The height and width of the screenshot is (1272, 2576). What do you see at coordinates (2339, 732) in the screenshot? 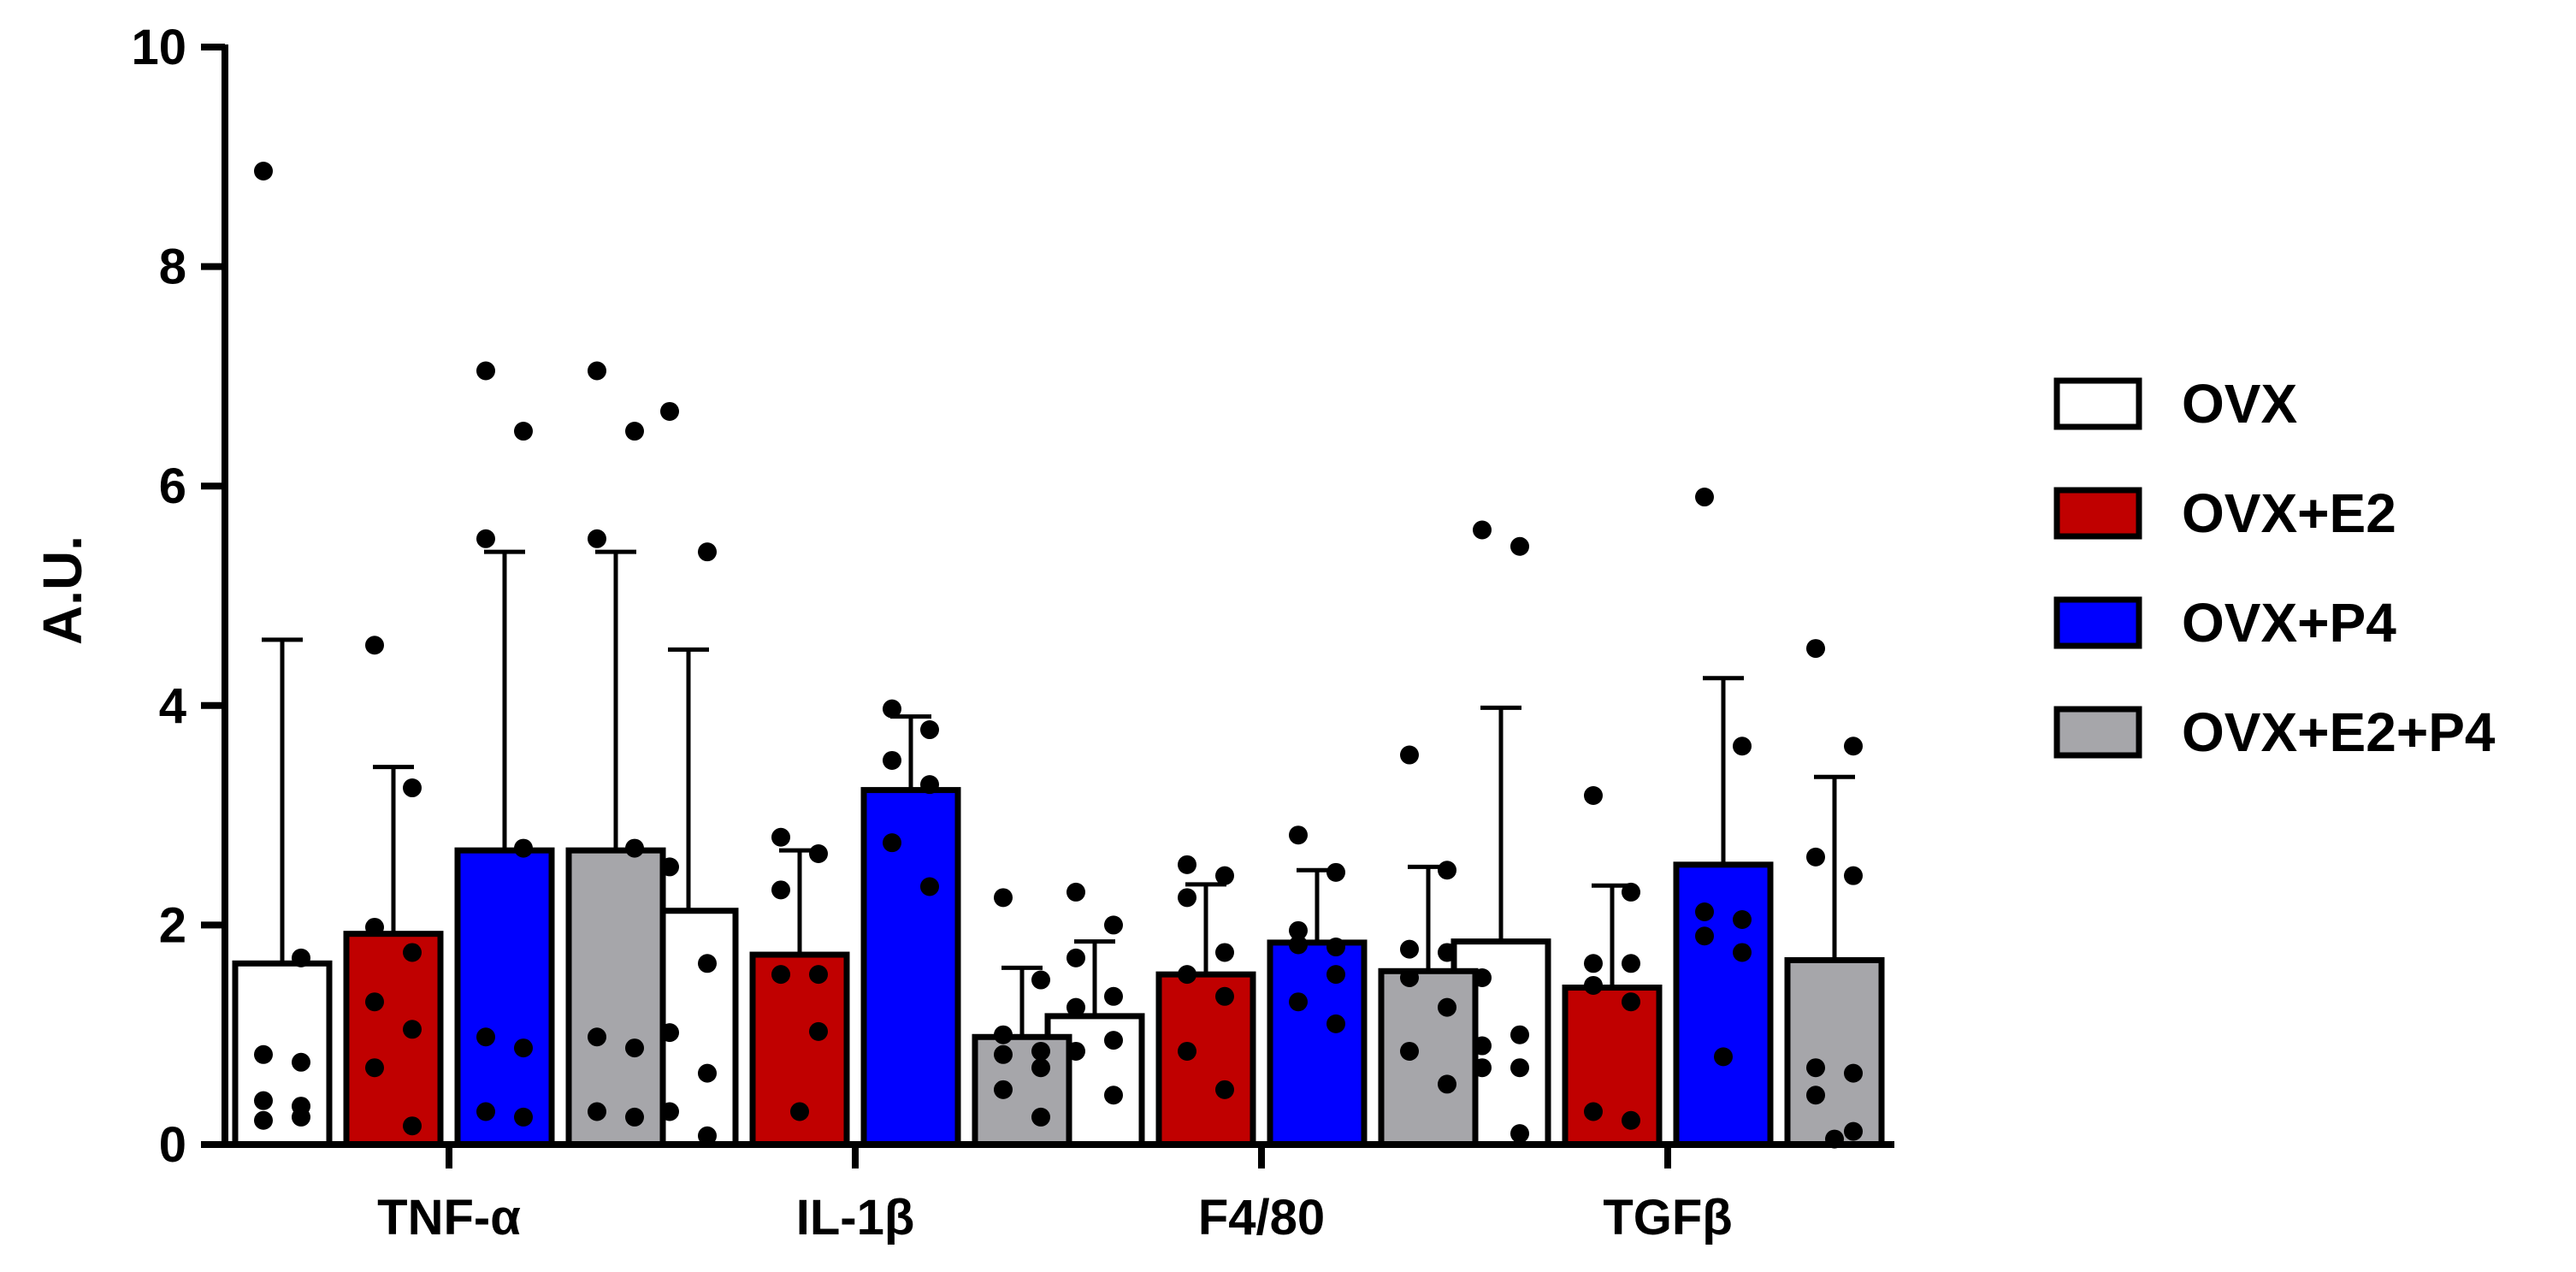
I see `legend-label: OVX+E2+P4` at bounding box center [2339, 732].